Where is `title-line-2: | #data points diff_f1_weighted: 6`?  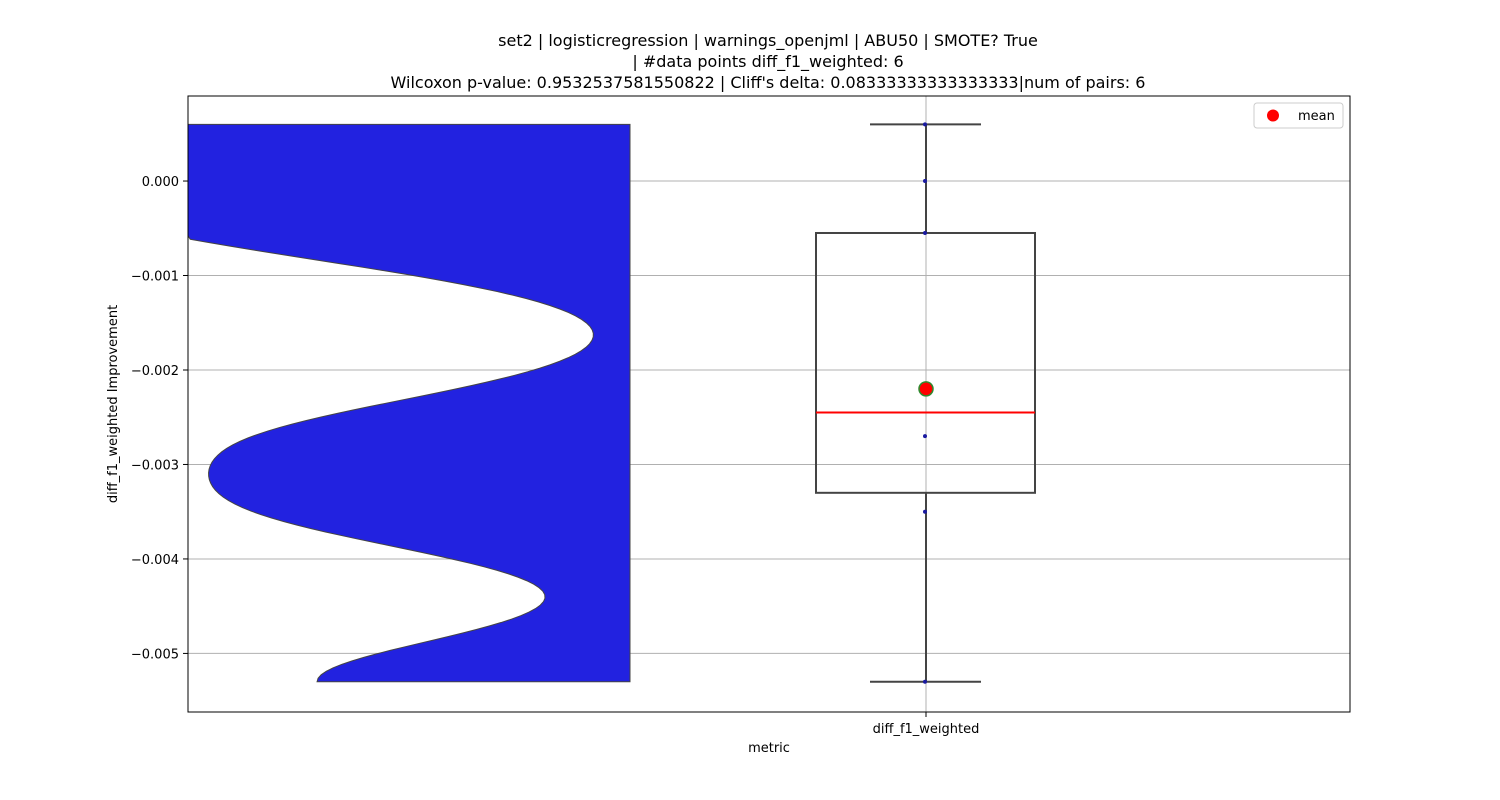
title-line-2: | #data points diff_f1_weighted: 6 is located at coordinates (767, 62).